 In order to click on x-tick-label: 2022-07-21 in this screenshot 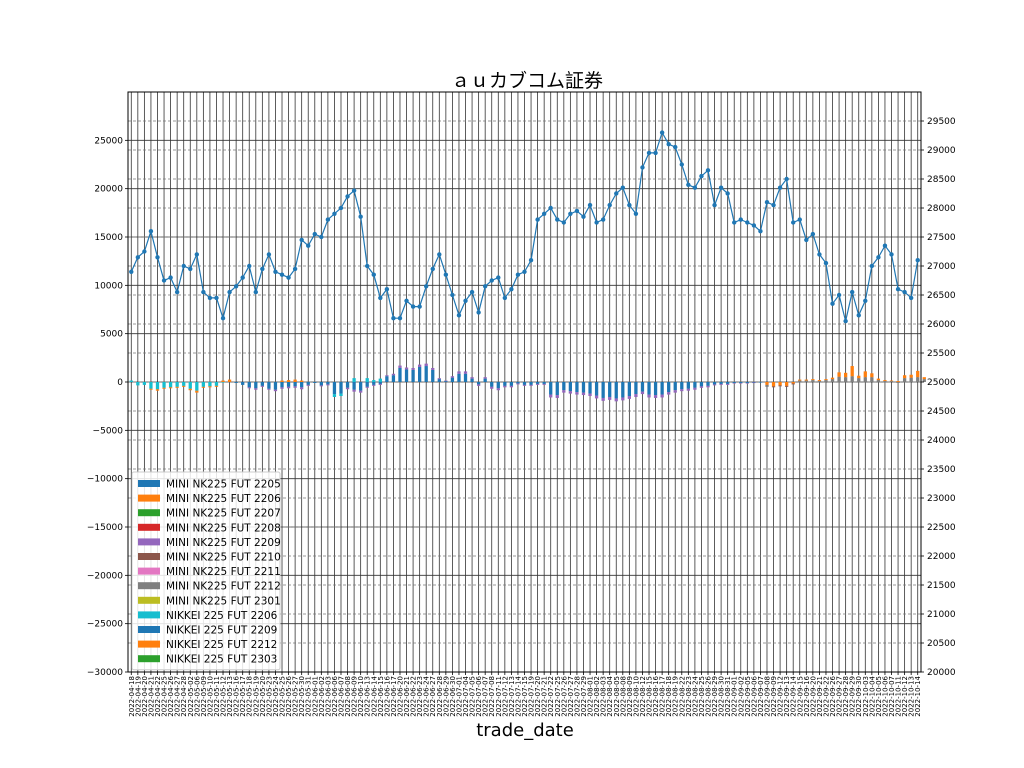, I will do `click(545, 696)`.